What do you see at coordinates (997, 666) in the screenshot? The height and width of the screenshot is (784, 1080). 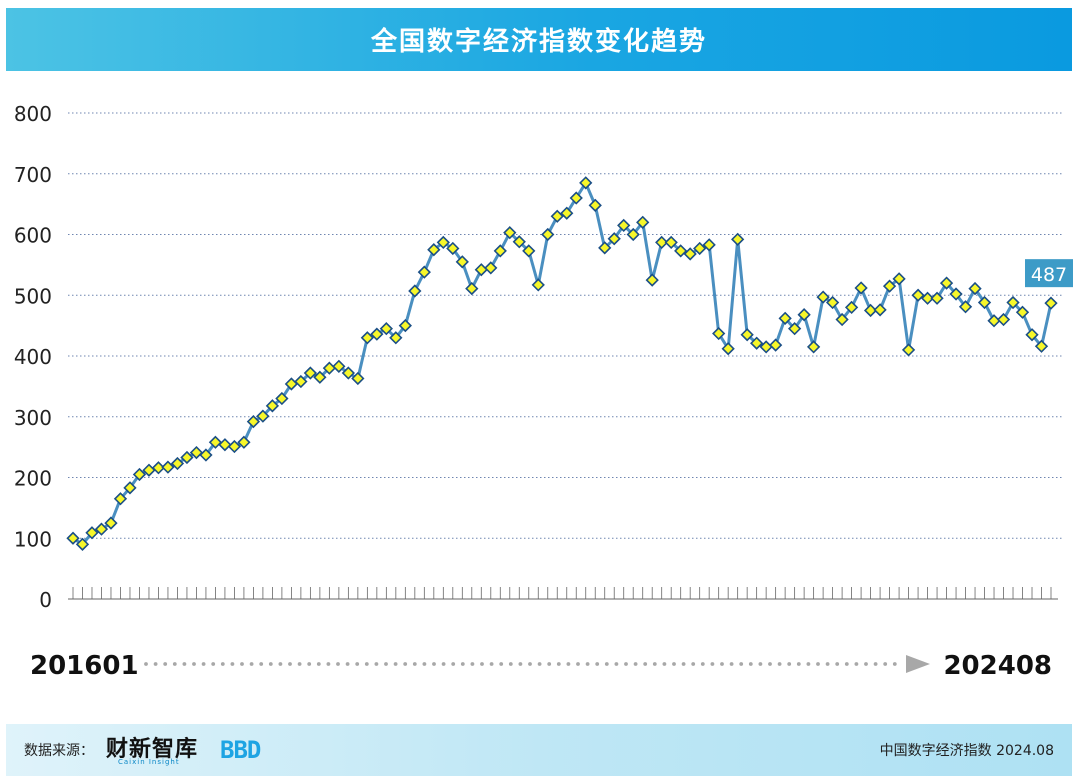 I see `x-end-label: 202408` at bounding box center [997, 666].